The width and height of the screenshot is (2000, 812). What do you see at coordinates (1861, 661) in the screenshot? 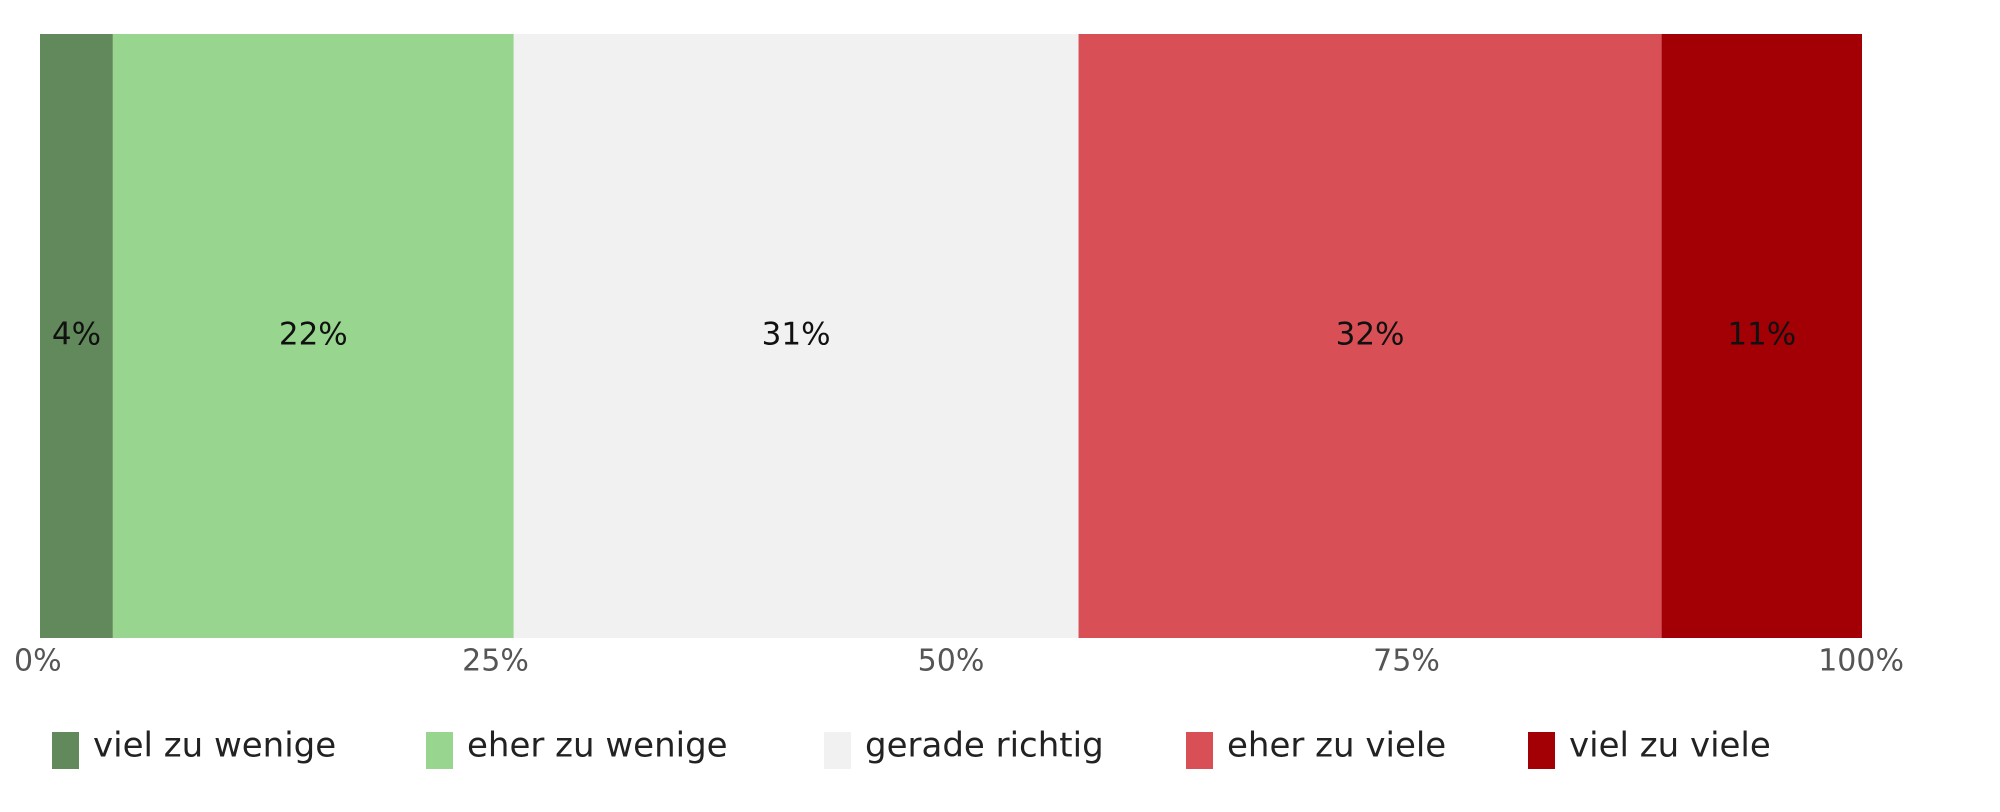
I see `x-tick-label: 100%` at bounding box center [1861, 661].